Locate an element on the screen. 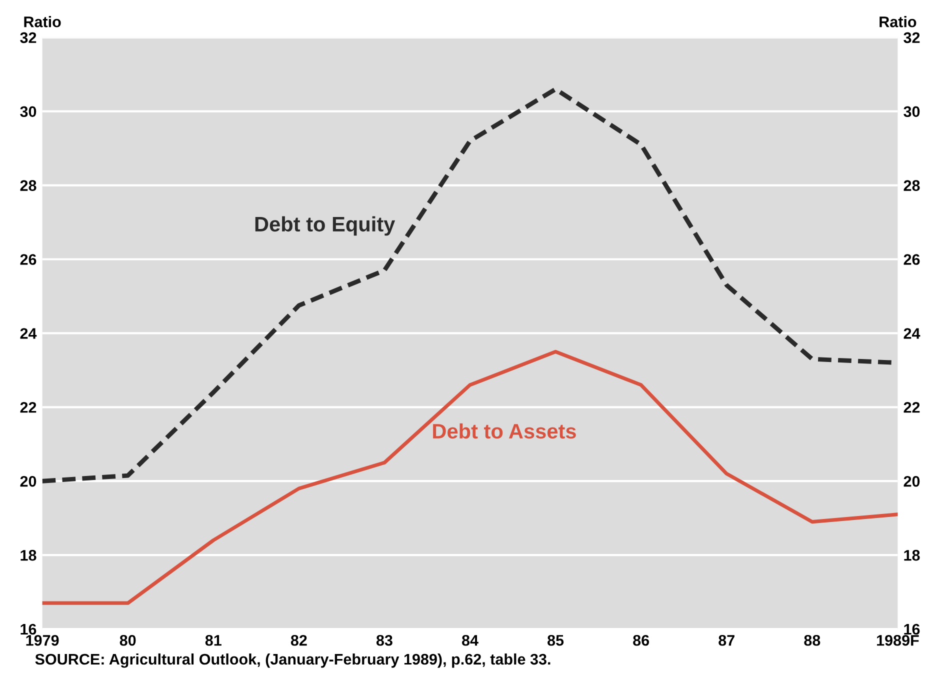 This screenshot has height=680, width=940. y-tick-label: 30 is located at coordinates (28, 112).